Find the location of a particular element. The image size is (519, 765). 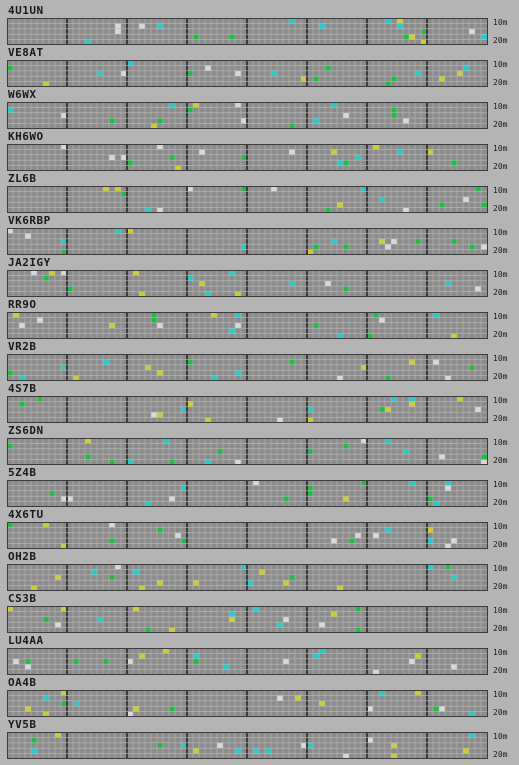

beacon-callsign: W6WX is located at coordinates (22, 94).